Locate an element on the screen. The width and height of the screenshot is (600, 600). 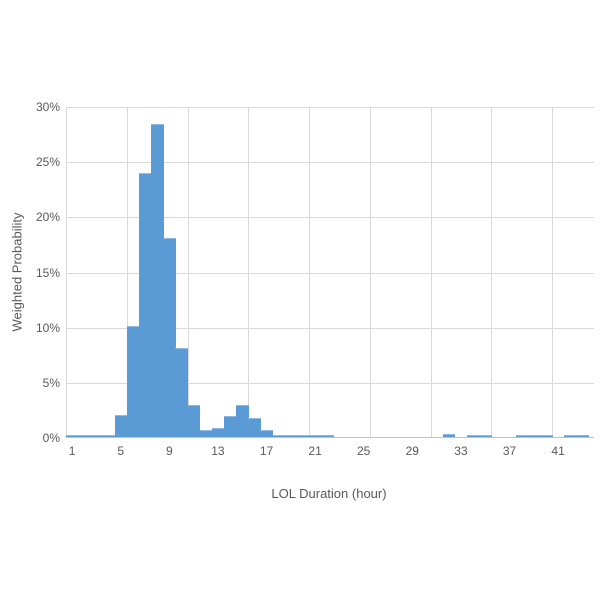
x-axis-tick-label: 1 is located at coordinates (72, 451).